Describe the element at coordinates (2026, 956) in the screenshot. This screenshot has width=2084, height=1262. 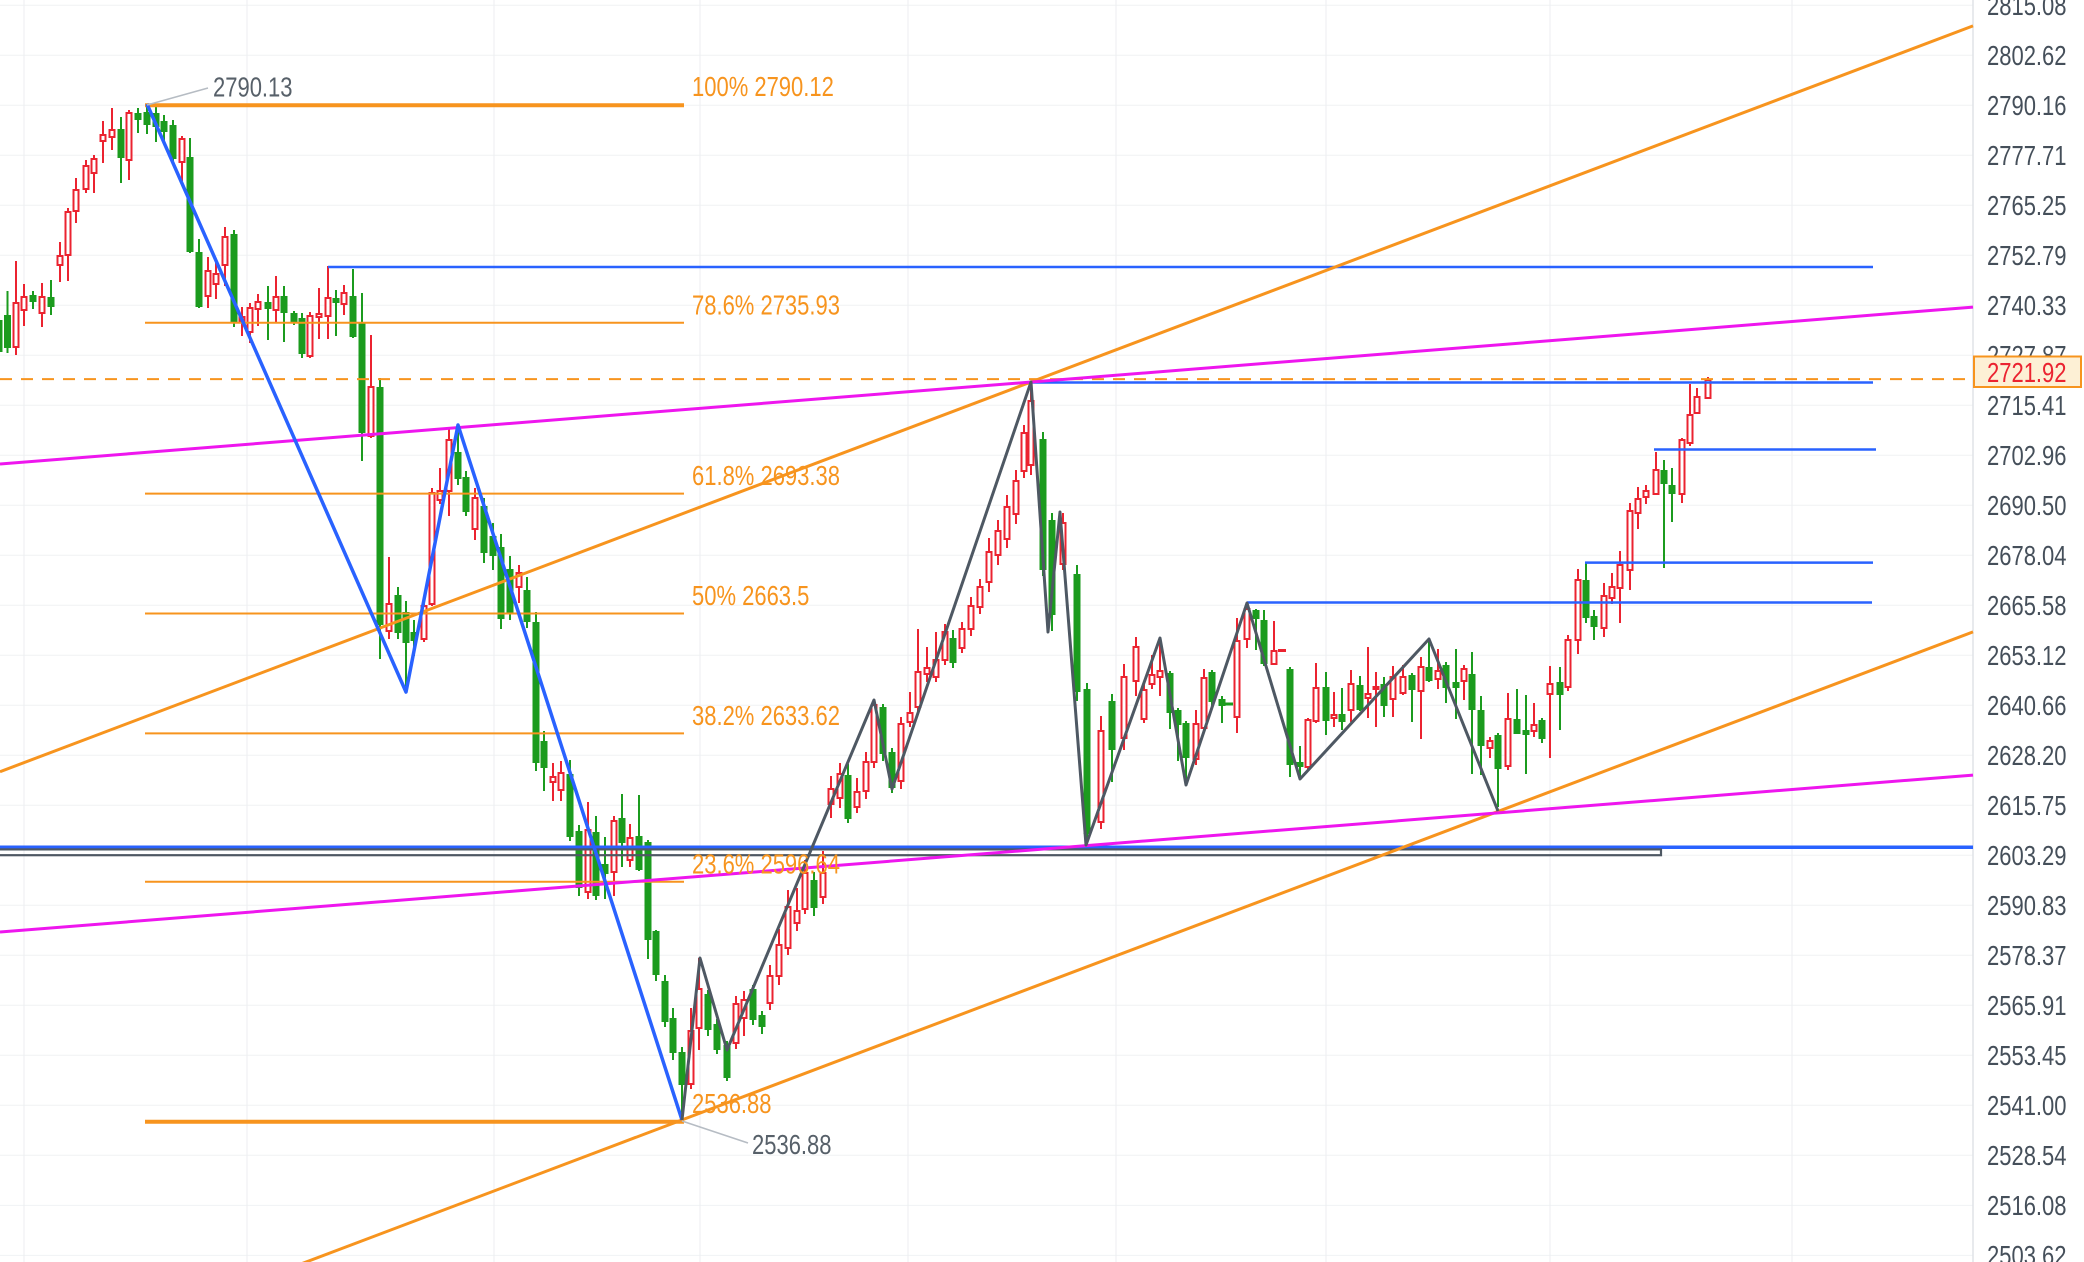
I see `svg-text: 2578.37` at that location.